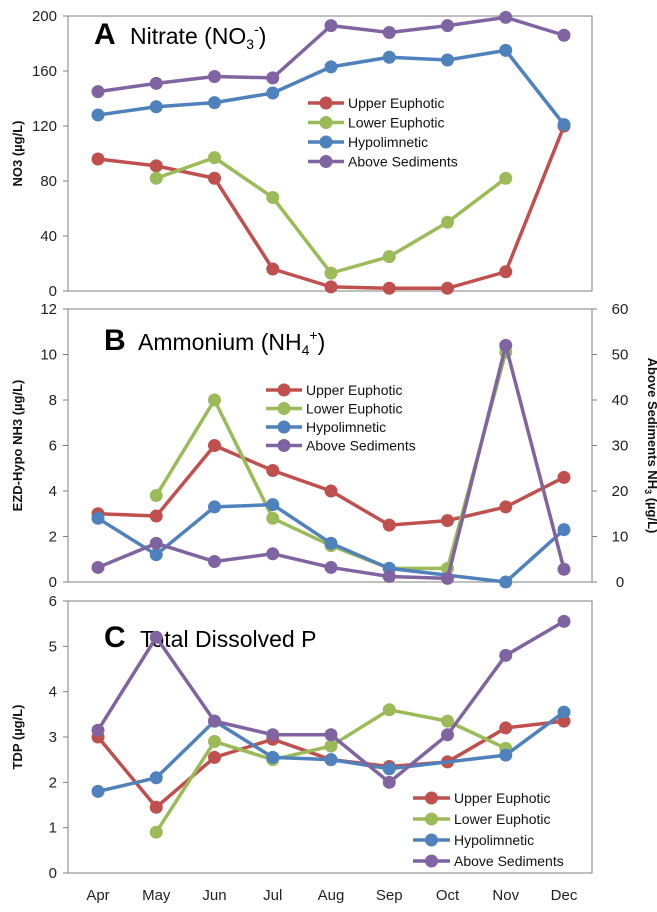 The height and width of the screenshot is (912, 657). What do you see at coordinates (331, 215) in the screenshot?
I see `series-line-lower-euphotic` at bounding box center [331, 215].